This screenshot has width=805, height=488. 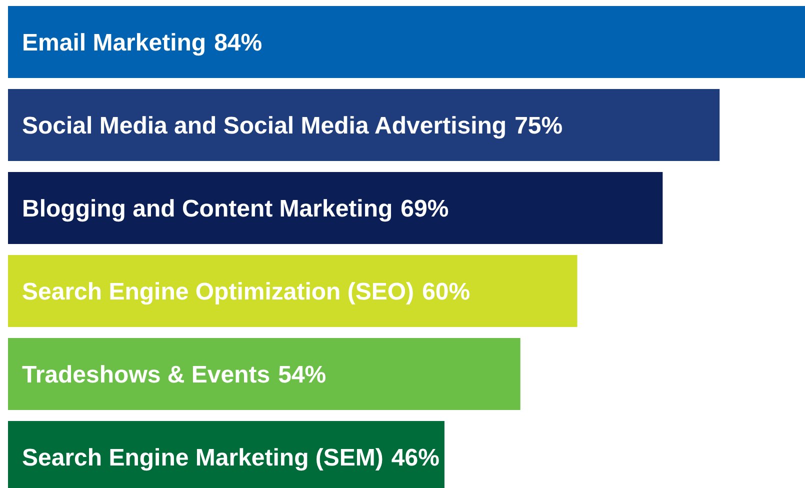 What do you see at coordinates (203, 458) in the screenshot?
I see `y-tick-label: Search Engine Marketing (SEM)` at bounding box center [203, 458].